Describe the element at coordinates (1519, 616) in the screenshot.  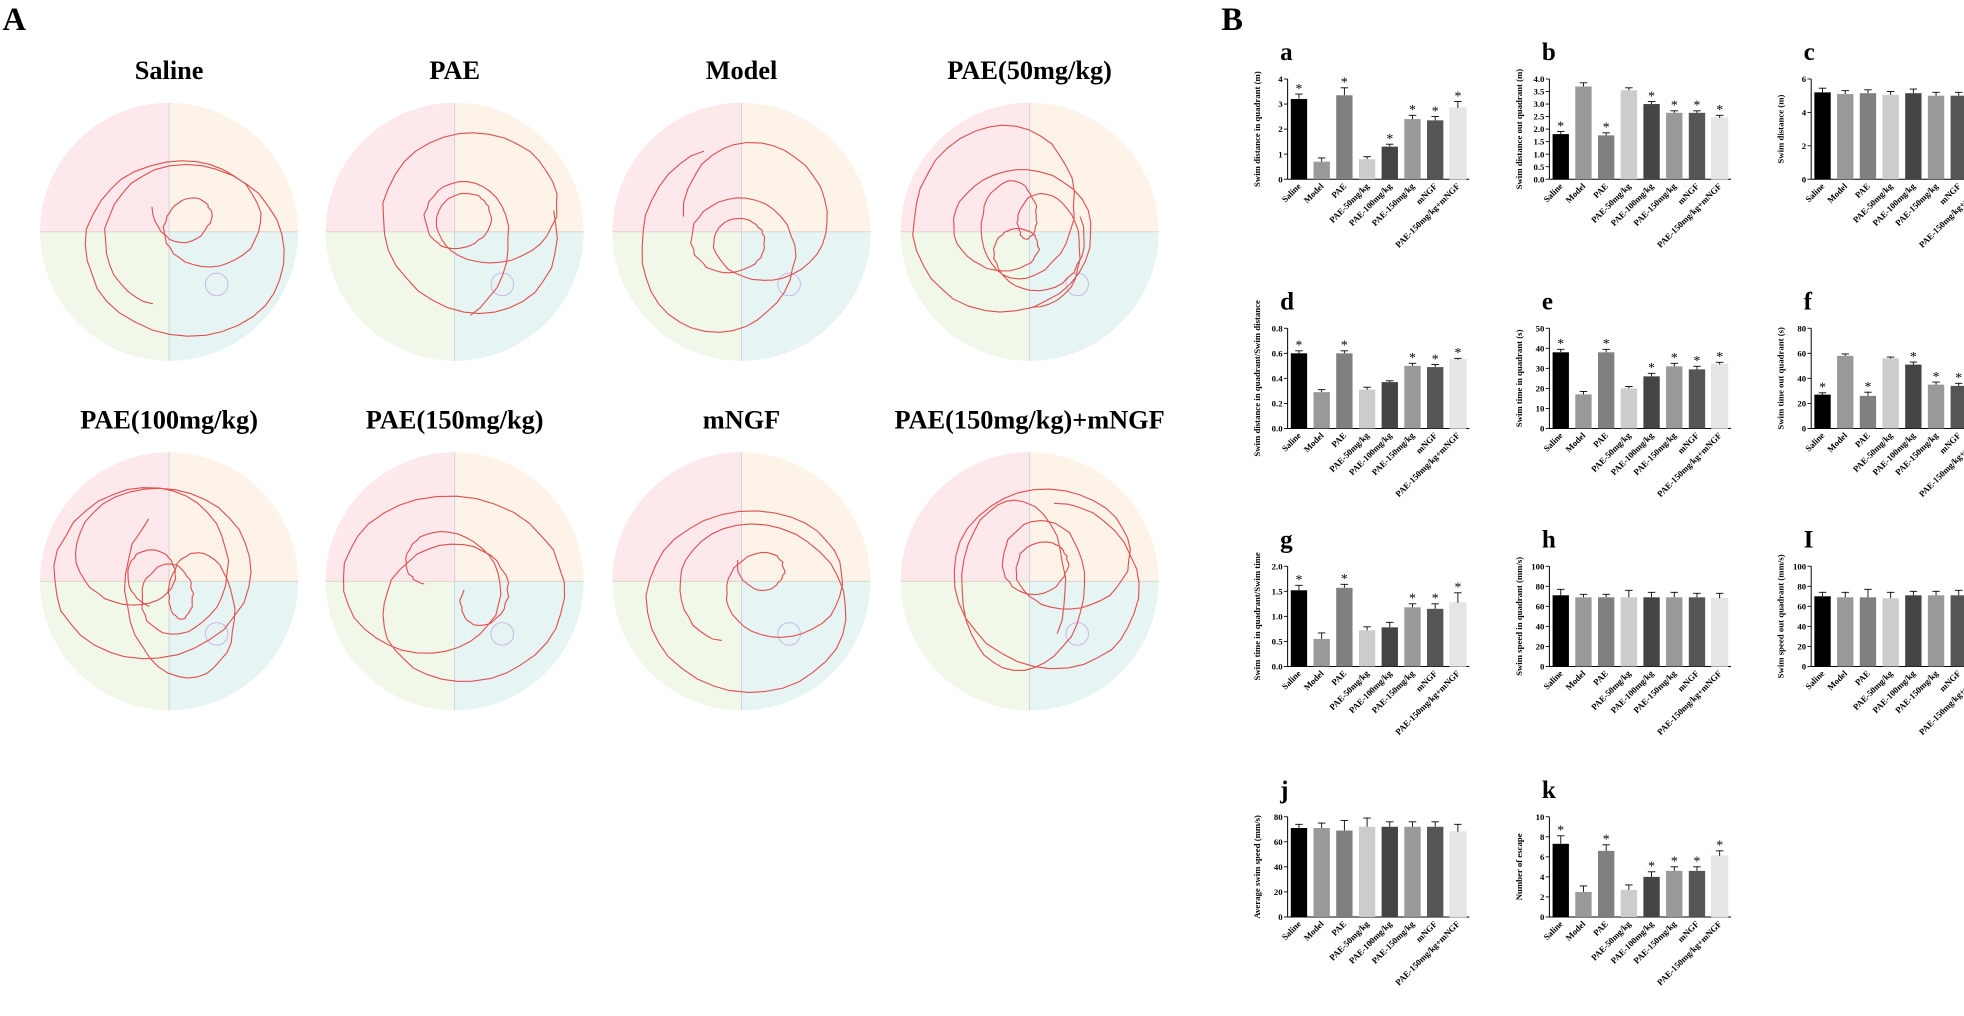
I see `y-axis-label: Swim speed in quadrant (mm/s)` at that location.